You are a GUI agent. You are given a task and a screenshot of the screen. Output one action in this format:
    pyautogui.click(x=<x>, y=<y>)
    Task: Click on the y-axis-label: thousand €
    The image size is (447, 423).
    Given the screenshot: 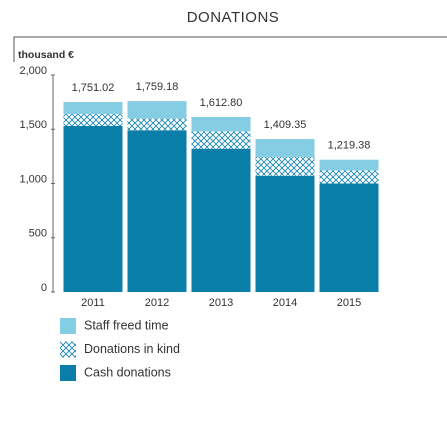 What is the action you would take?
    pyautogui.click(x=46, y=55)
    